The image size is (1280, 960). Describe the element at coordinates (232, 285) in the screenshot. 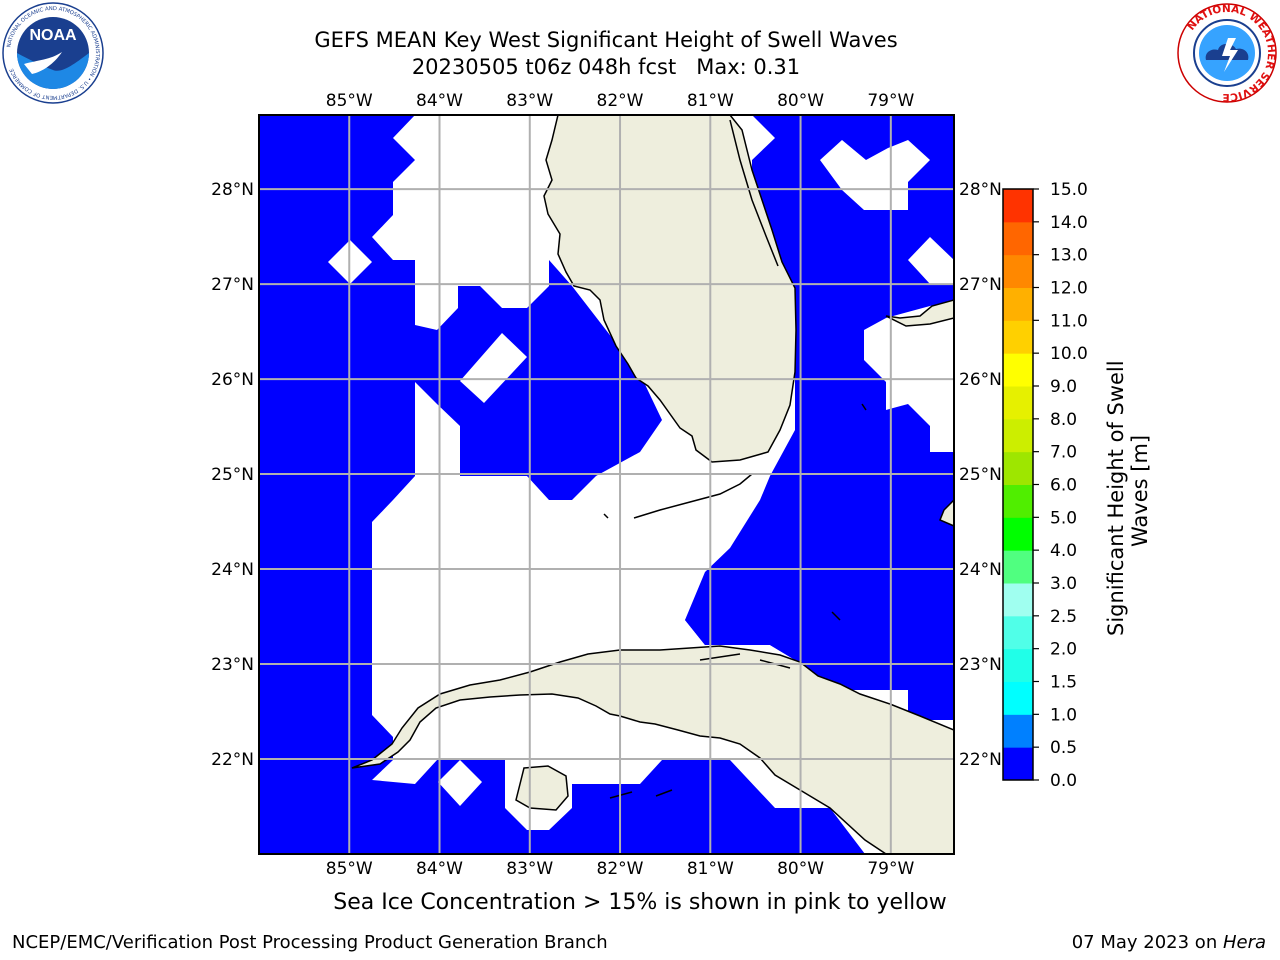

I see `lat-label-left: 27°N` at that location.